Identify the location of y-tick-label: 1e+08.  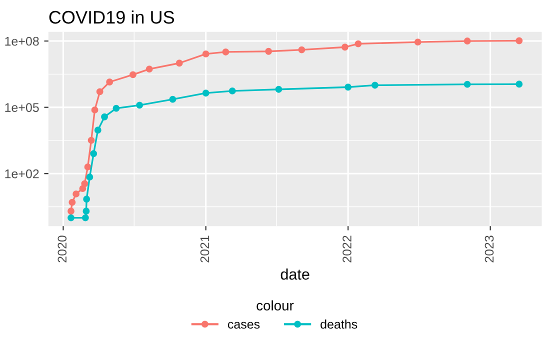
(22, 41).